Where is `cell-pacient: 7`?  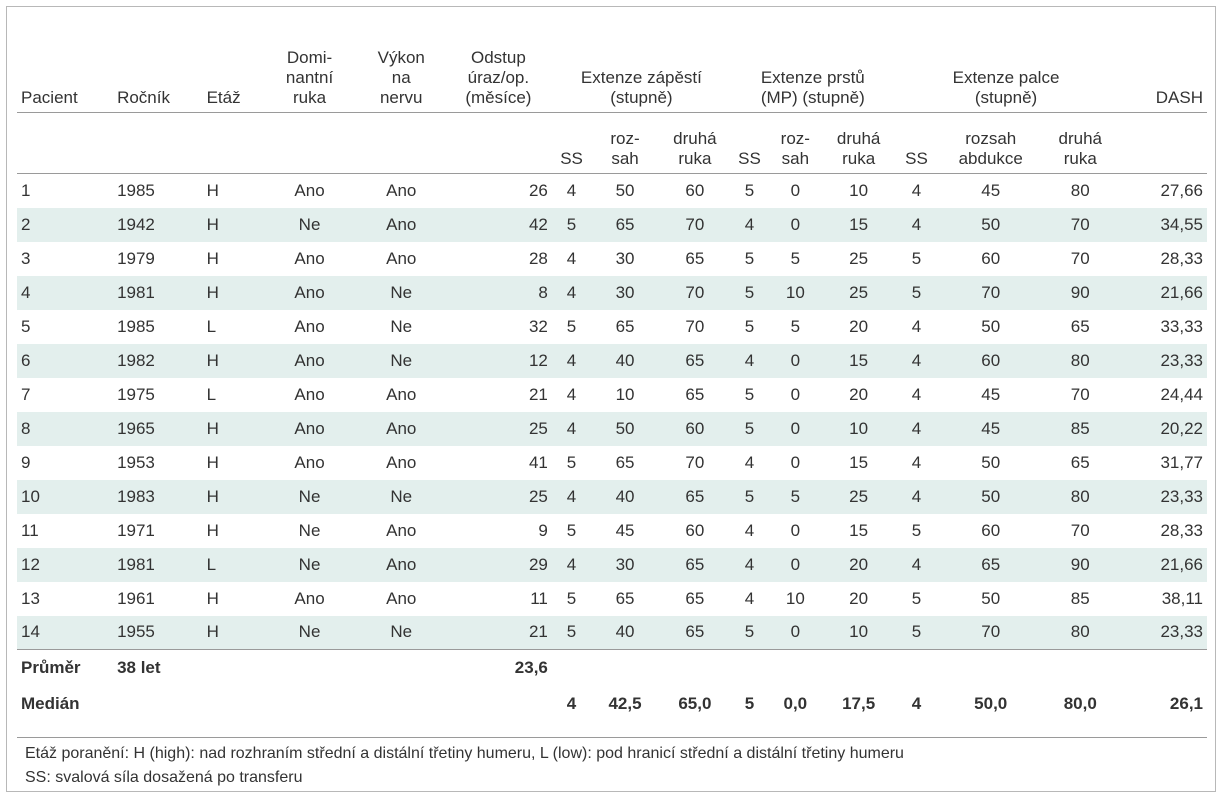 cell-pacient: 7 is located at coordinates (26, 394).